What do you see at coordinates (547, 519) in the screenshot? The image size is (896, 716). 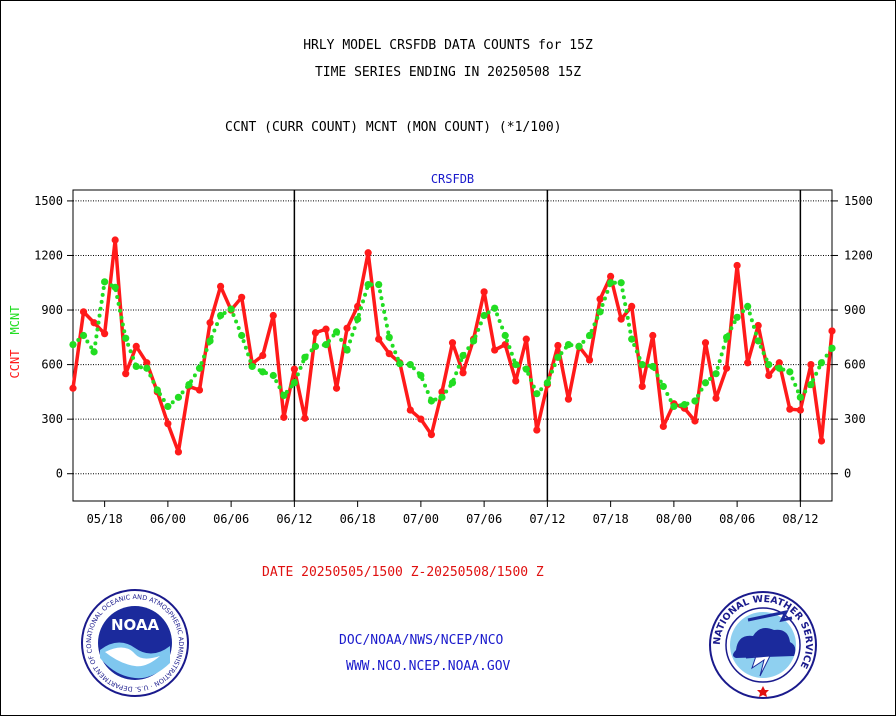 I see `x-tick-label: 07/12` at bounding box center [547, 519].